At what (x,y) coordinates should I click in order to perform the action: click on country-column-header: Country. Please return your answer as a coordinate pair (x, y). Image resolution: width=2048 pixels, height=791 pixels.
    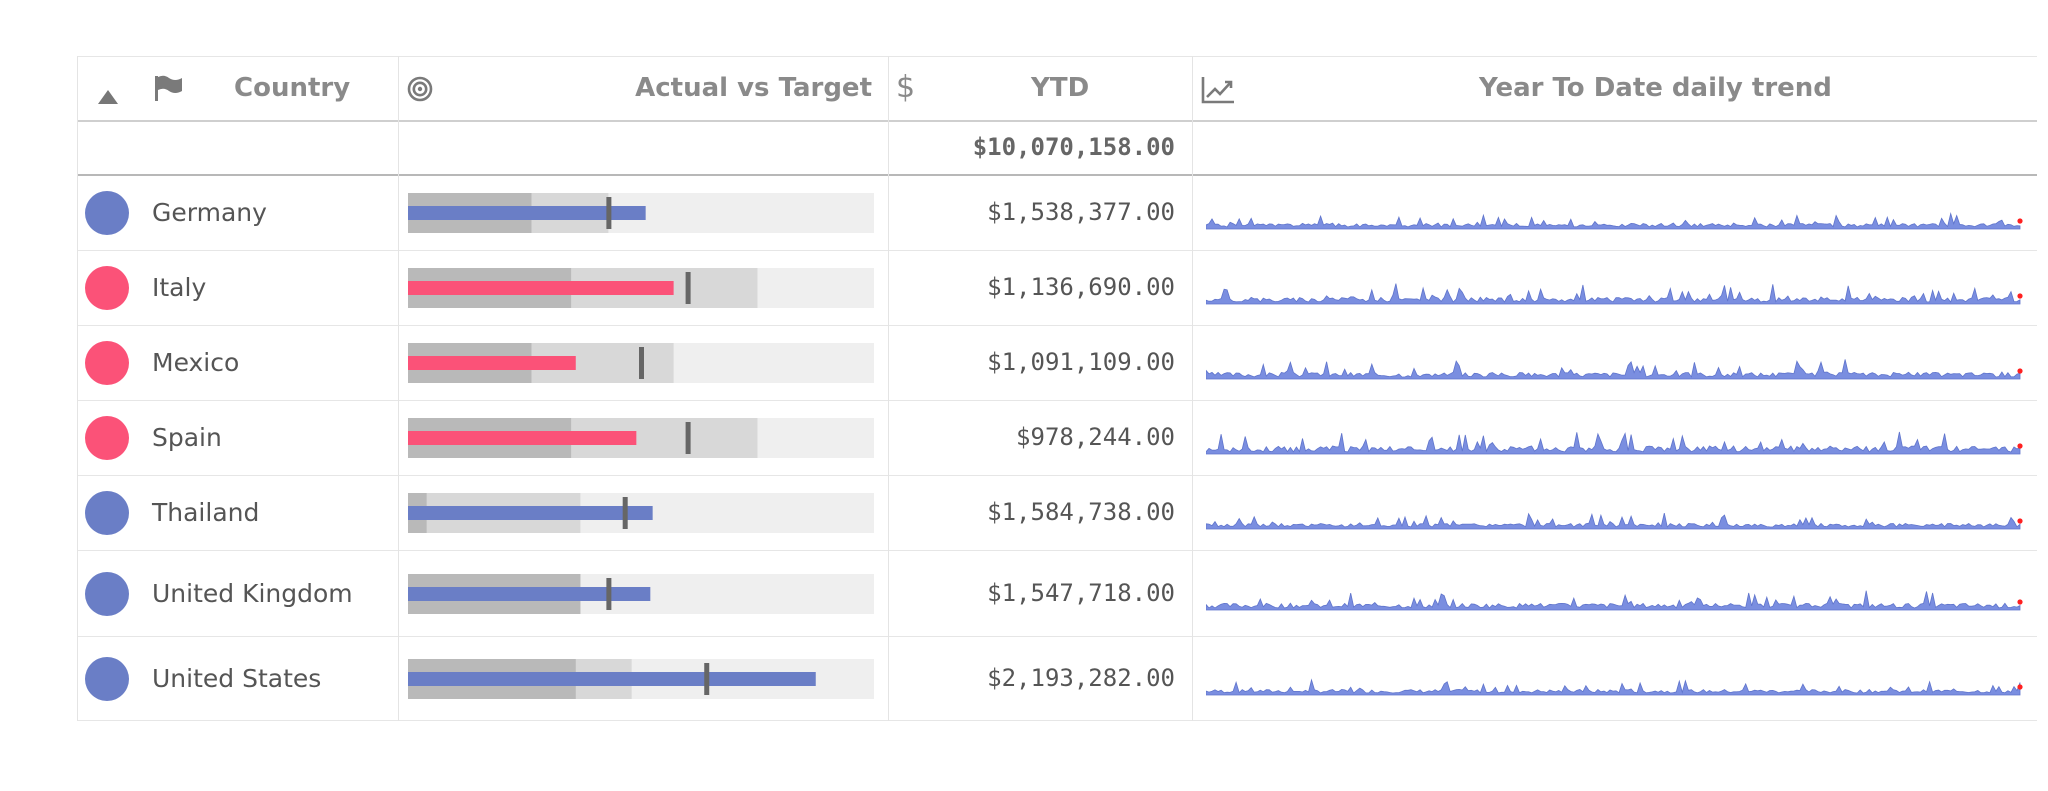
    Looking at the image, I should click on (292, 88).